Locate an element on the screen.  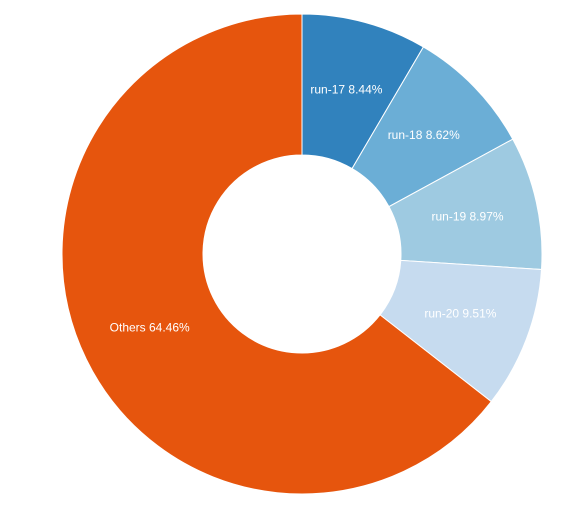
slice-label-run-20: run-20 9.51% is located at coordinates (460, 313).